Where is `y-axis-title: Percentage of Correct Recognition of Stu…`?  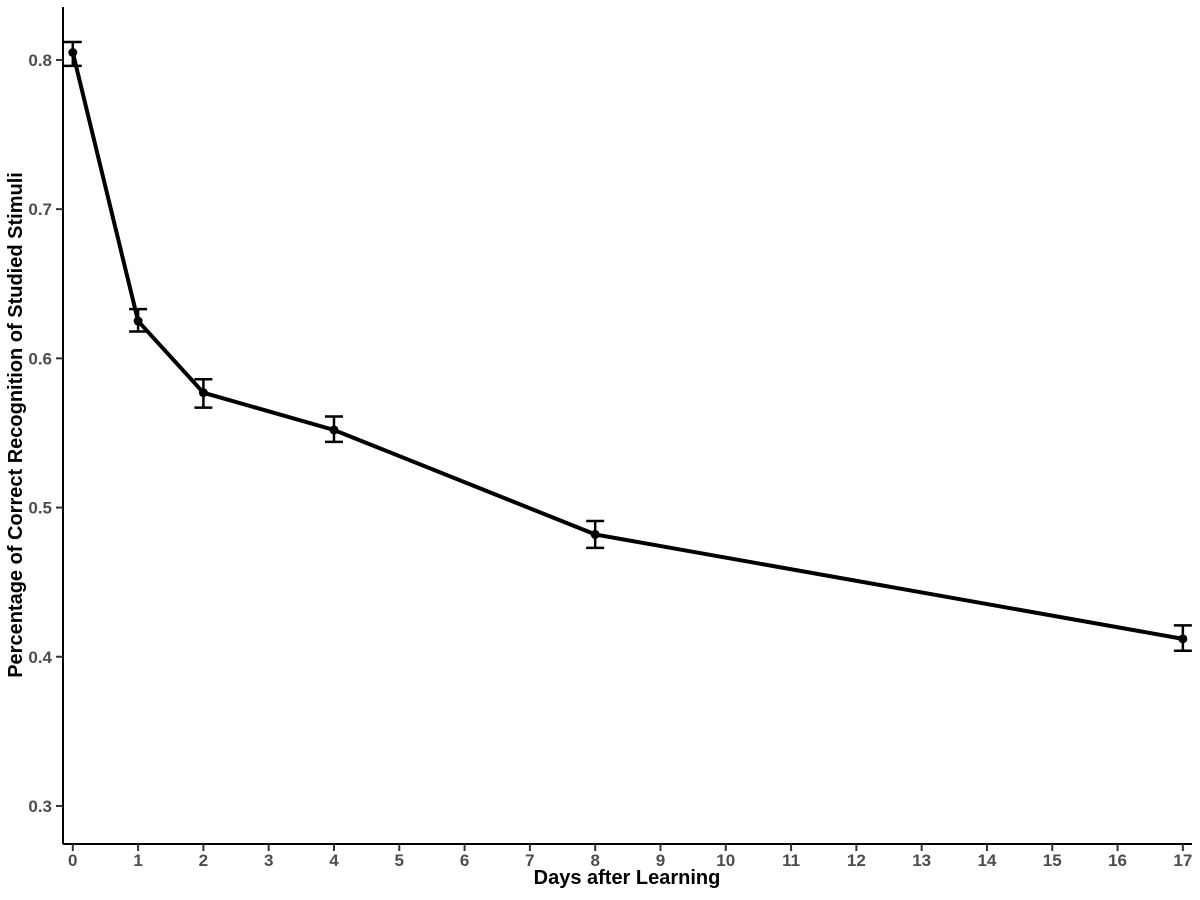 y-axis-title: Percentage of Correct Recognition of Stu… is located at coordinates (16, 425).